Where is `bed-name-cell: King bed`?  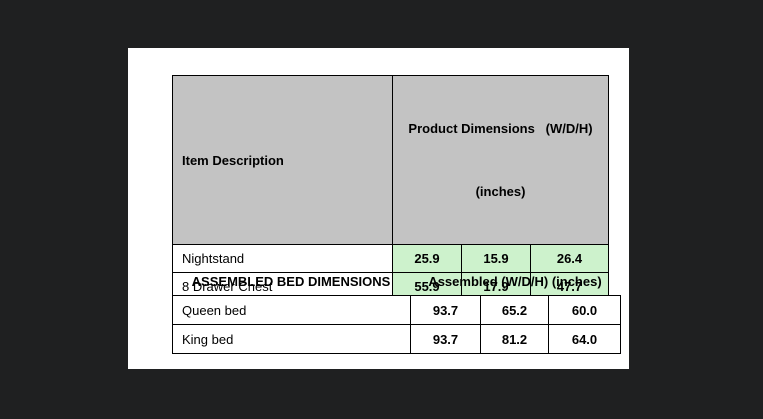
bed-name-cell: King bed is located at coordinates (291, 339).